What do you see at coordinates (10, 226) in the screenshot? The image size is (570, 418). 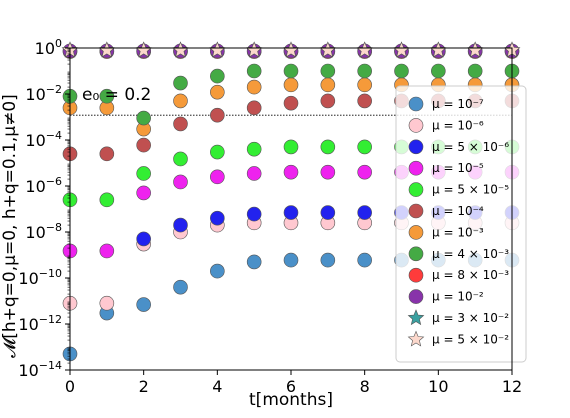 I see `y-axis-label: 𝓜[h+q=0,μ=0, h+q=0.1,μ≠0]` at bounding box center [10, 226].